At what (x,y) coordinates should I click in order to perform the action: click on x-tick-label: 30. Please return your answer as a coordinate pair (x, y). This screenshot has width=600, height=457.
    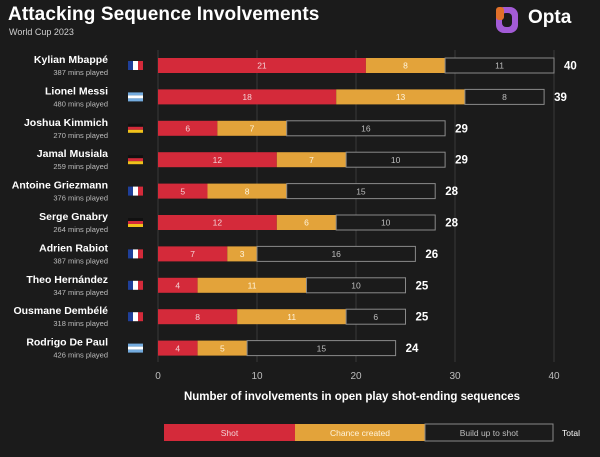
    Looking at the image, I should click on (455, 376).